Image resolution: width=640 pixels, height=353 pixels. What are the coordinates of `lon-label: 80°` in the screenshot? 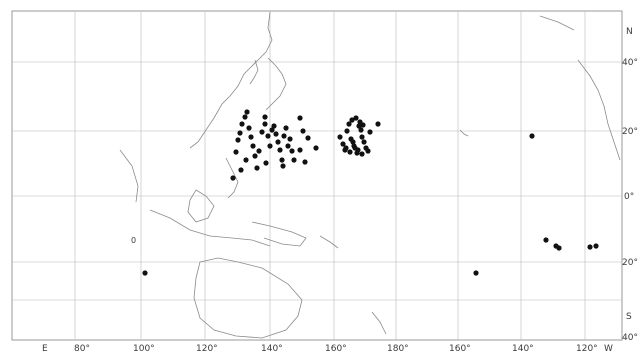 It's located at (82, 348).